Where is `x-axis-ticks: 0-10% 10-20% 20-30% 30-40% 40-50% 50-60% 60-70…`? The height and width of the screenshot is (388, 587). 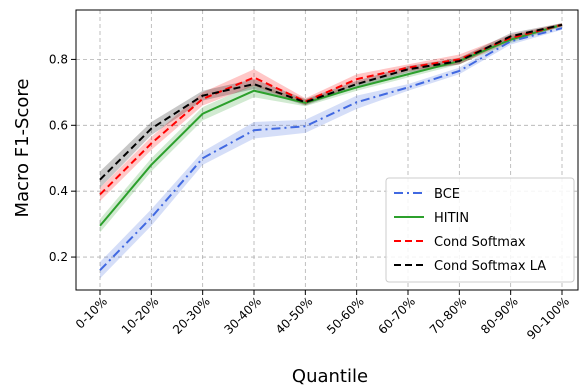
x-axis-ticks: 0-10% 10-20% 20-30% 30-40% 40-50% 50-60% 60-70… is located at coordinates (322, 316).